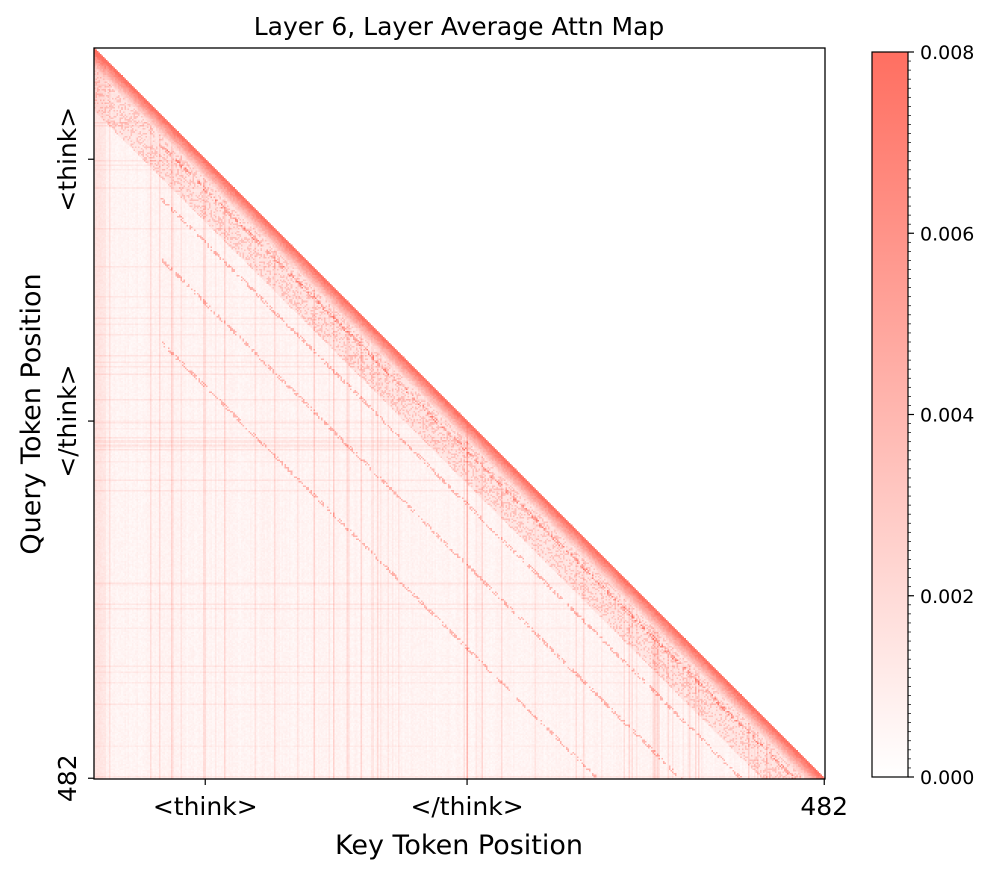  Describe the element at coordinates (459, 845) in the screenshot. I see `x-axis-label: Key Token Position` at that location.